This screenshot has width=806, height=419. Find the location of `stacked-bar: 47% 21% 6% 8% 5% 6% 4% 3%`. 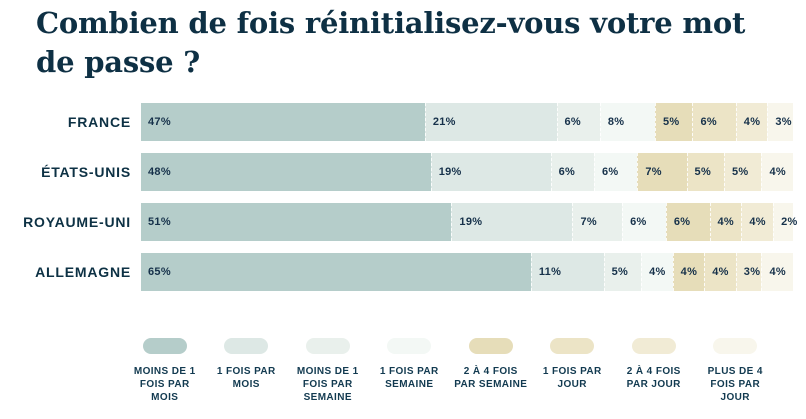

stacked-bar: 47% 21% 6% 8% 5% 6% 4% 3% is located at coordinates (467, 122).